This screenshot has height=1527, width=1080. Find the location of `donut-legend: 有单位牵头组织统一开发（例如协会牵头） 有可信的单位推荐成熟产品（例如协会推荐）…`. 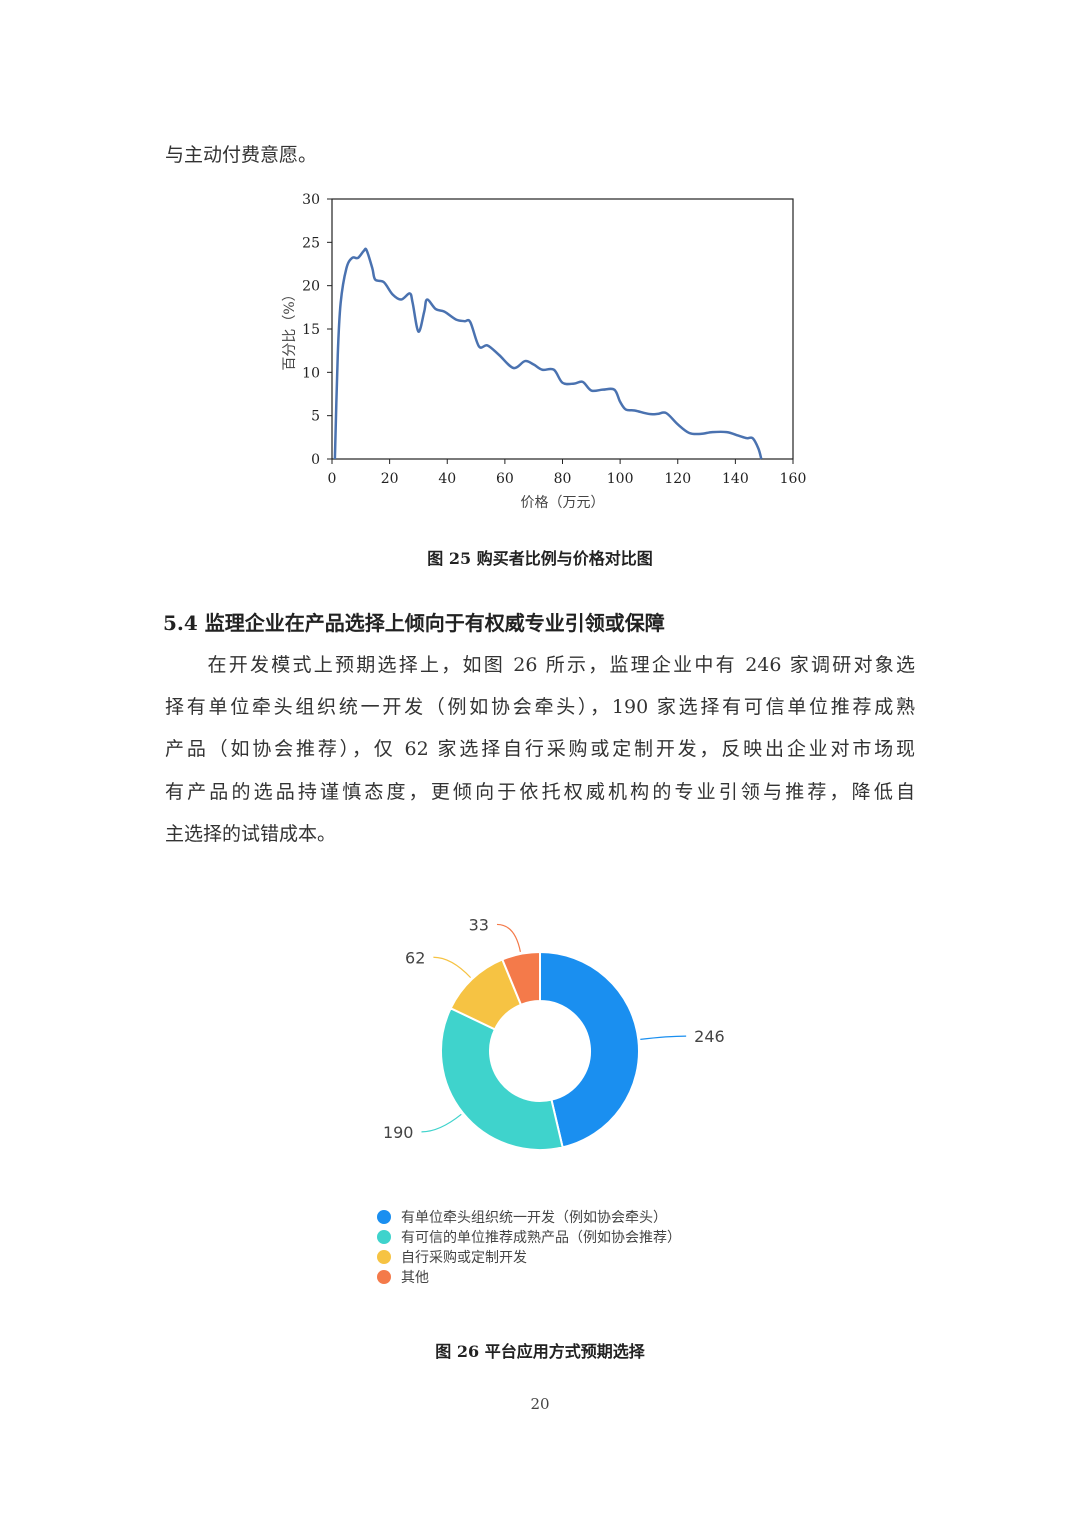

donut-legend: 有单位牵头组织统一开发（例如协会牵头） 有可信的单位推荐成熟产品（例如协会推荐）… is located at coordinates (529, 1247).